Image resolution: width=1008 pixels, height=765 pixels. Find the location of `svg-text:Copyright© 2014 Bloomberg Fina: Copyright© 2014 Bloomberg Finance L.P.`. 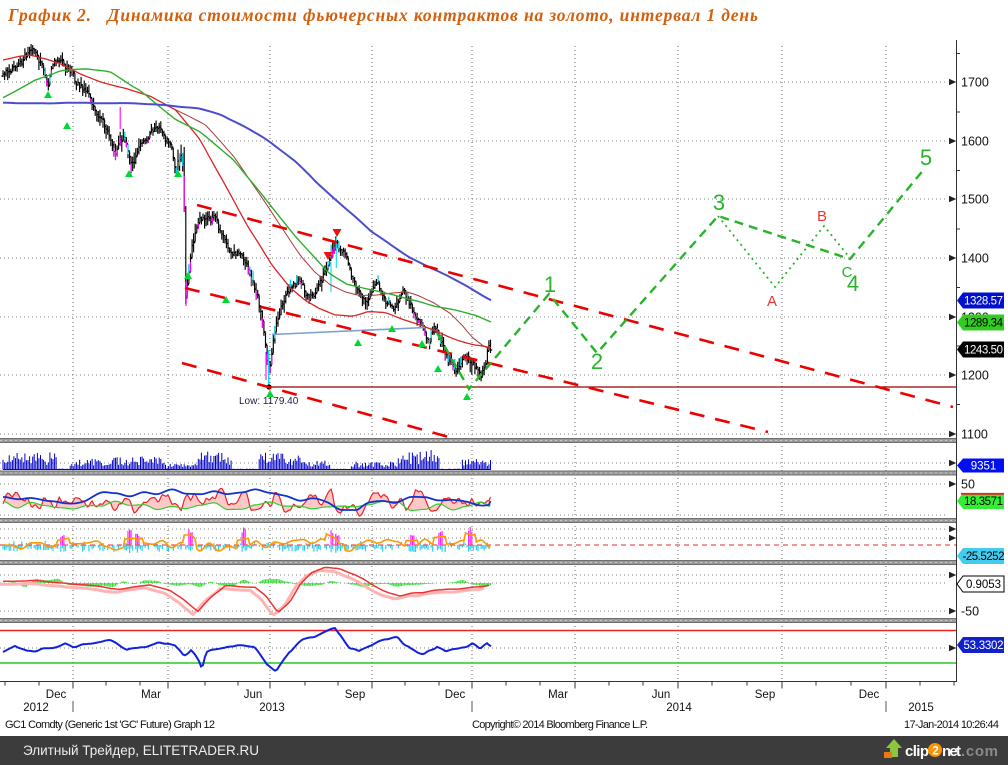

svg-text:Copyright© 2014 Bloomberg Fina: Copyright© 2014 Bloomberg Finance L.P. is located at coordinates (560, 725).